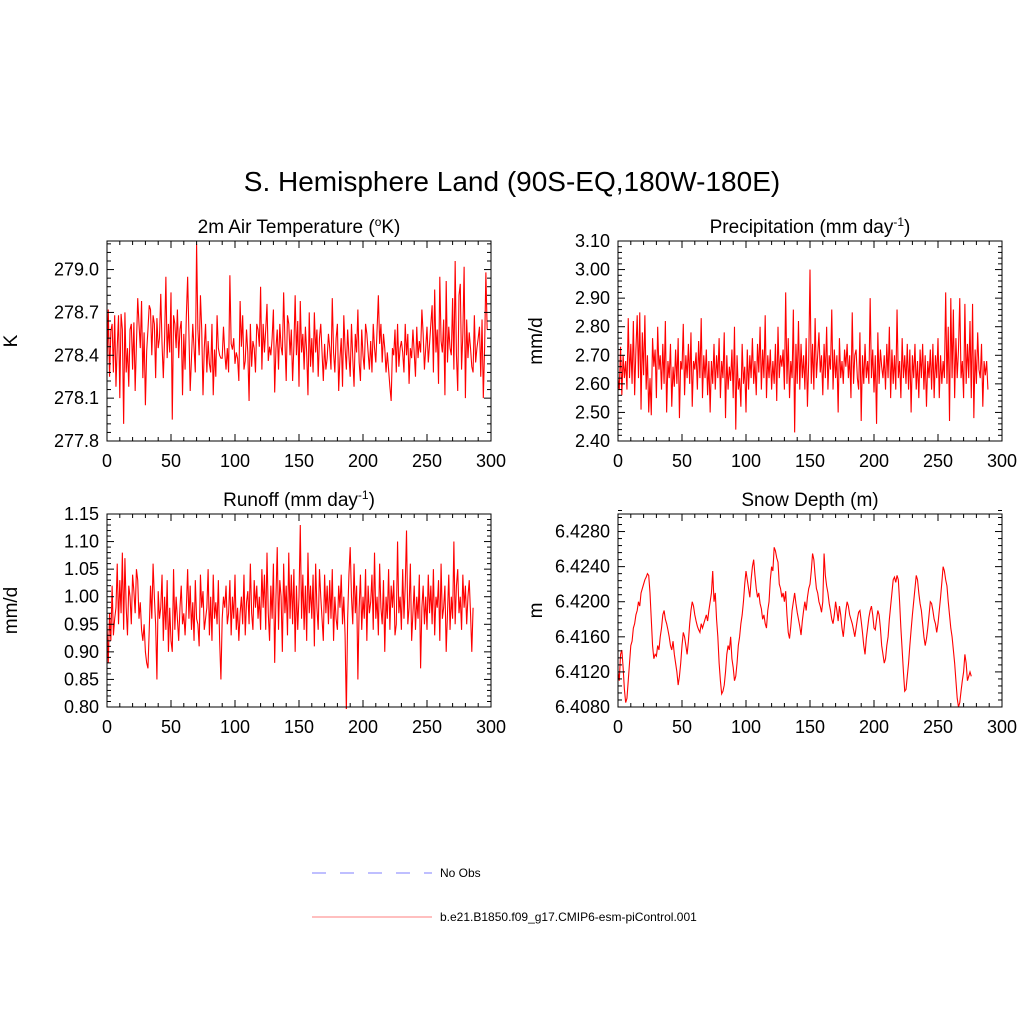  I want to click on panel-title-text: Snow Depth (m), so click(809, 500).